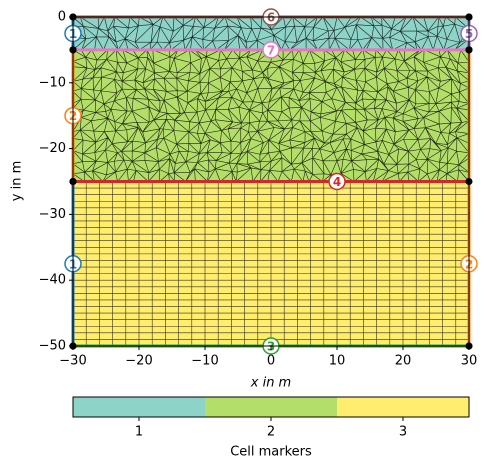 This screenshot has height=470, width=487. What do you see at coordinates (337, 361) in the screenshot?
I see `x-tick-label: 10` at bounding box center [337, 361].